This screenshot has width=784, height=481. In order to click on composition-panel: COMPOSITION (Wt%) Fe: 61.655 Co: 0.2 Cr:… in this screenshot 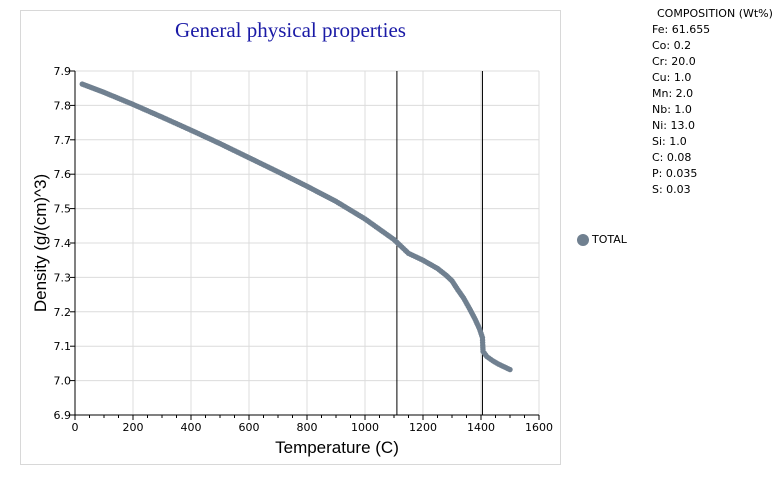, I will do `click(712, 102)`.